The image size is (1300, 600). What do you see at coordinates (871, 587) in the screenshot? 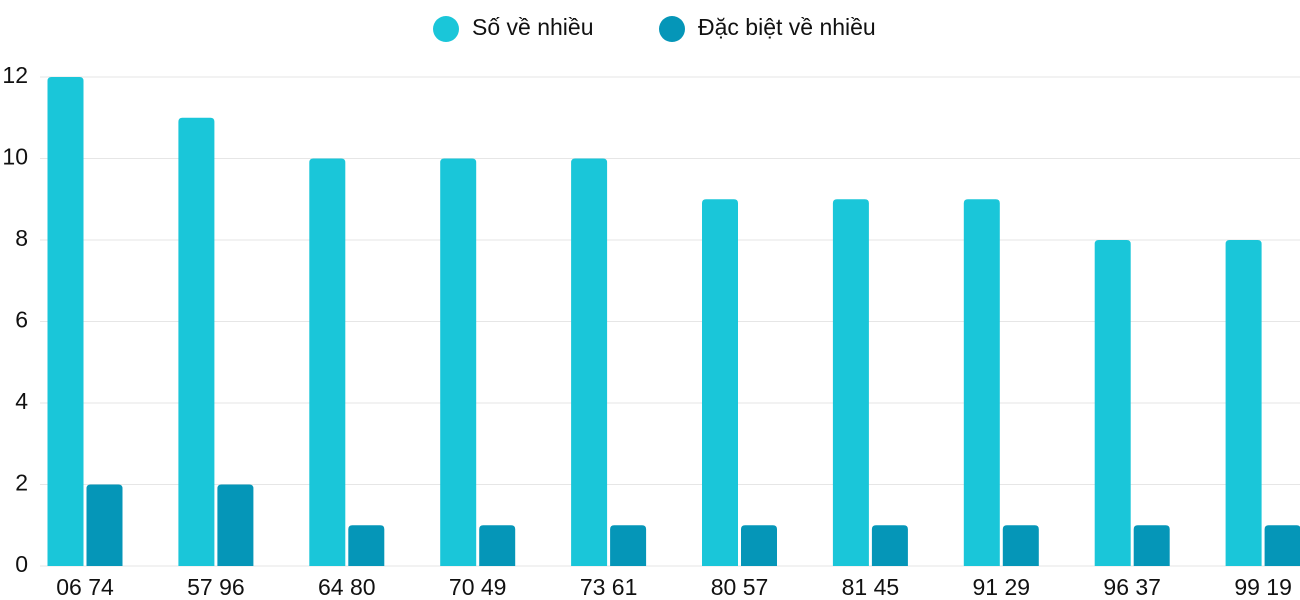
I see `x-tick-label: 81 45` at bounding box center [871, 587].